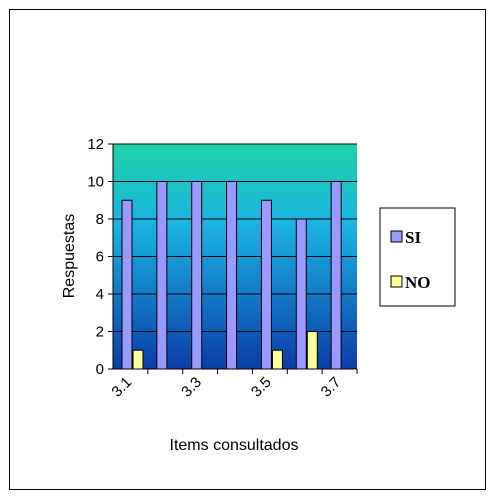  Describe the element at coordinates (100, 369) in the screenshot. I see `y-tick-label: 0` at that location.